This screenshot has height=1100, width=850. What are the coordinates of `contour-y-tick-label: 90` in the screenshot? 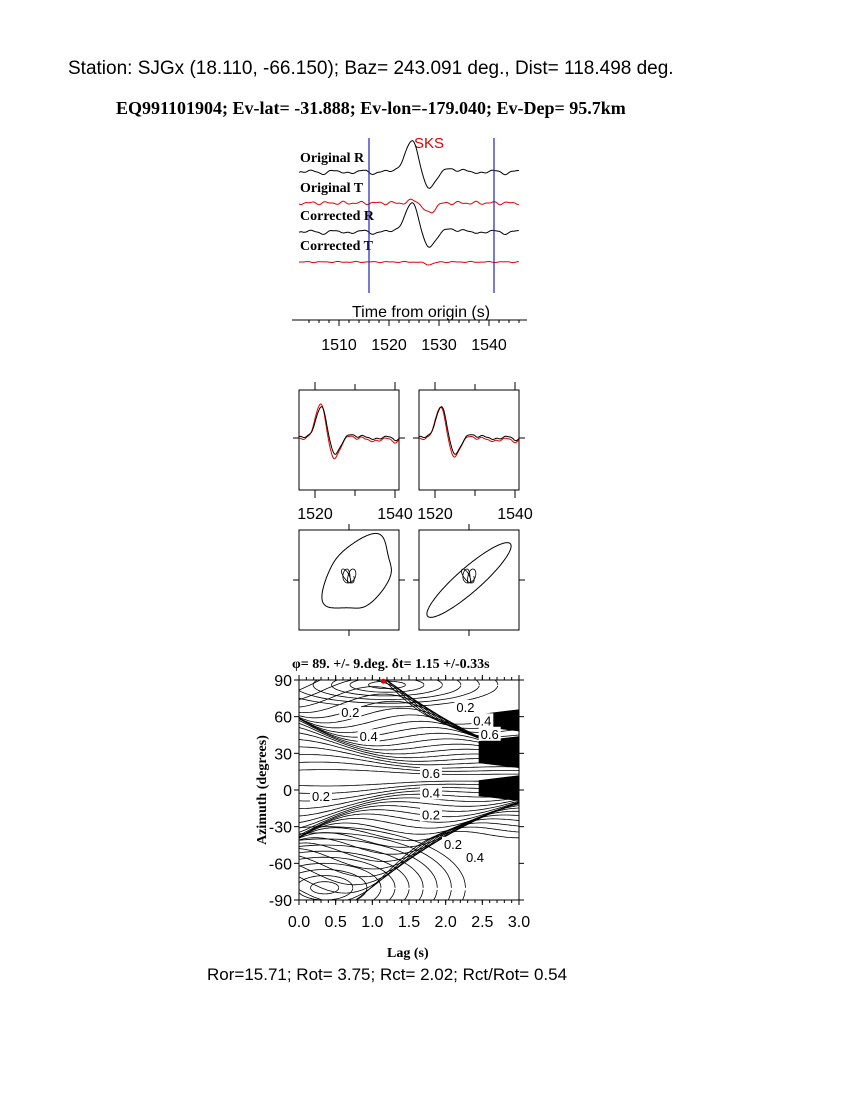 It's located at (283, 681).